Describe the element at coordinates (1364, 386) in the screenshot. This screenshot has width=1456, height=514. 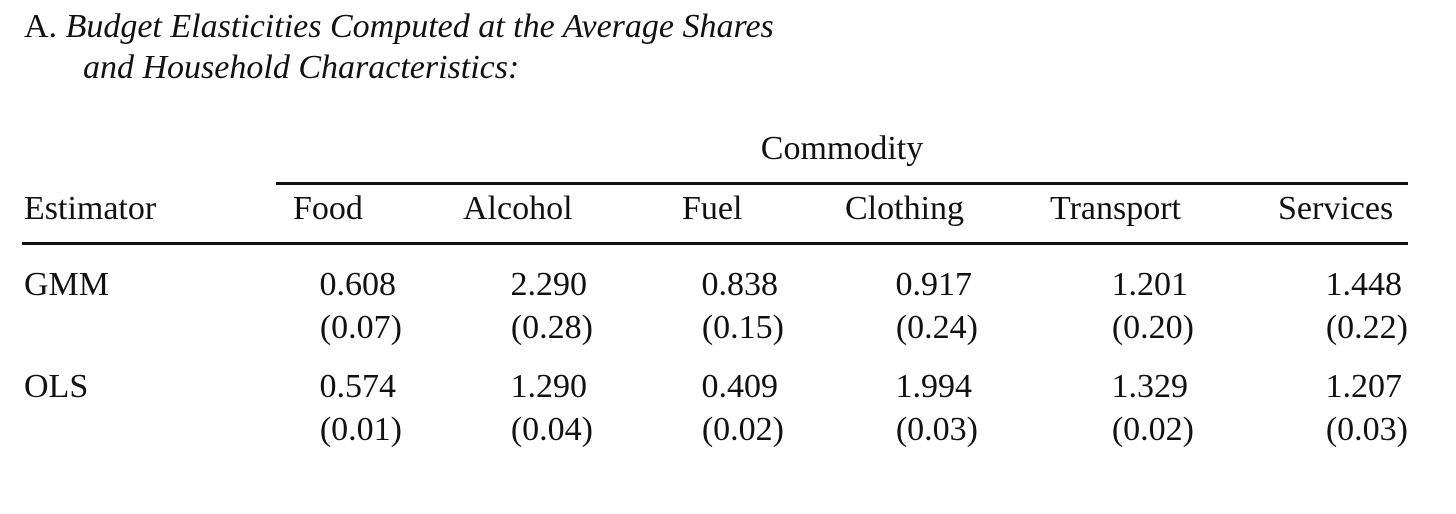
I see `value-ols-services: 1.207` at that location.